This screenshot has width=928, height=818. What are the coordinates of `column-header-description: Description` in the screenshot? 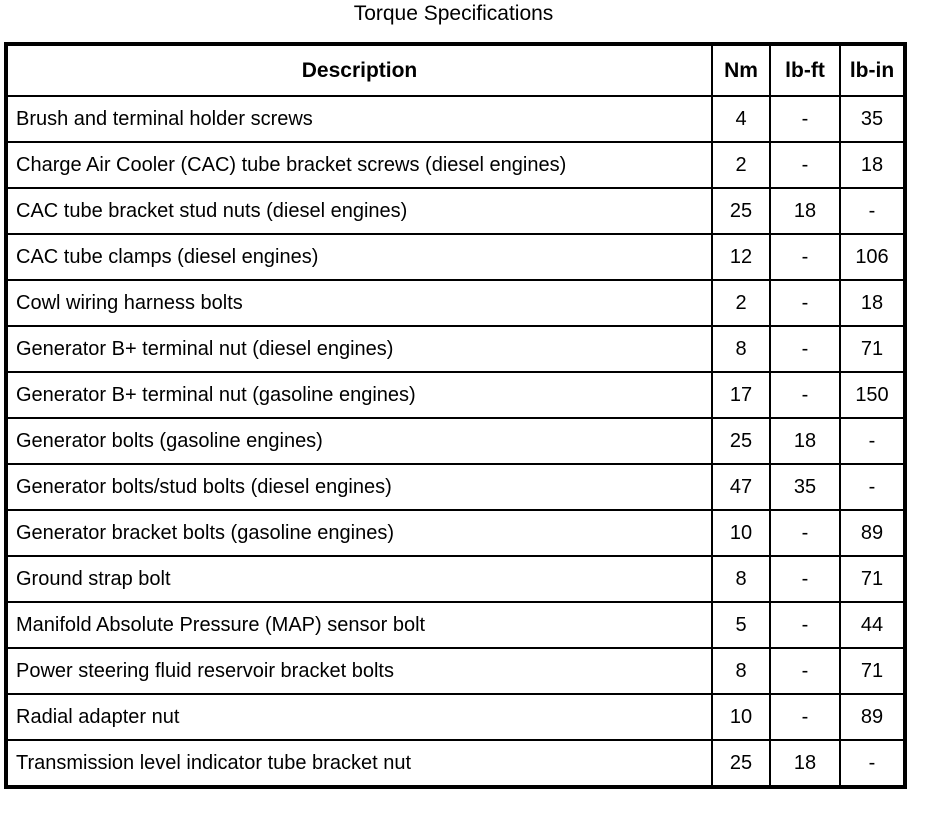 It's located at (359, 70).